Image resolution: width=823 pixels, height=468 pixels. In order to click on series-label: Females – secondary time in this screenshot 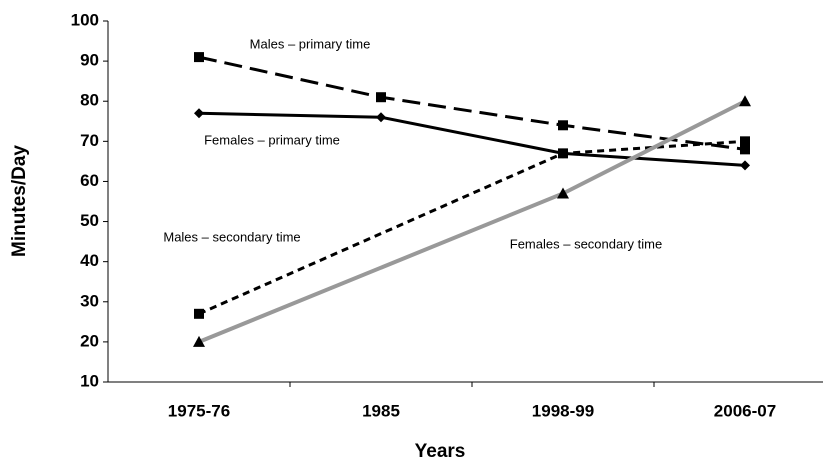, I will do `click(586, 243)`.